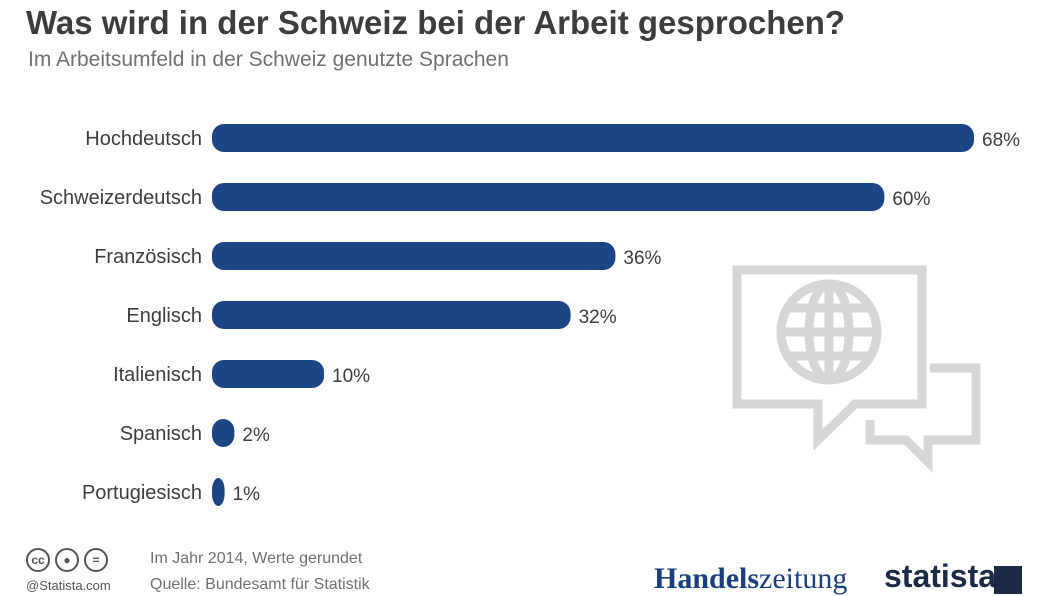  Describe the element at coordinates (38, 560) in the screenshot. I see `cc-icon: cc` at that location.